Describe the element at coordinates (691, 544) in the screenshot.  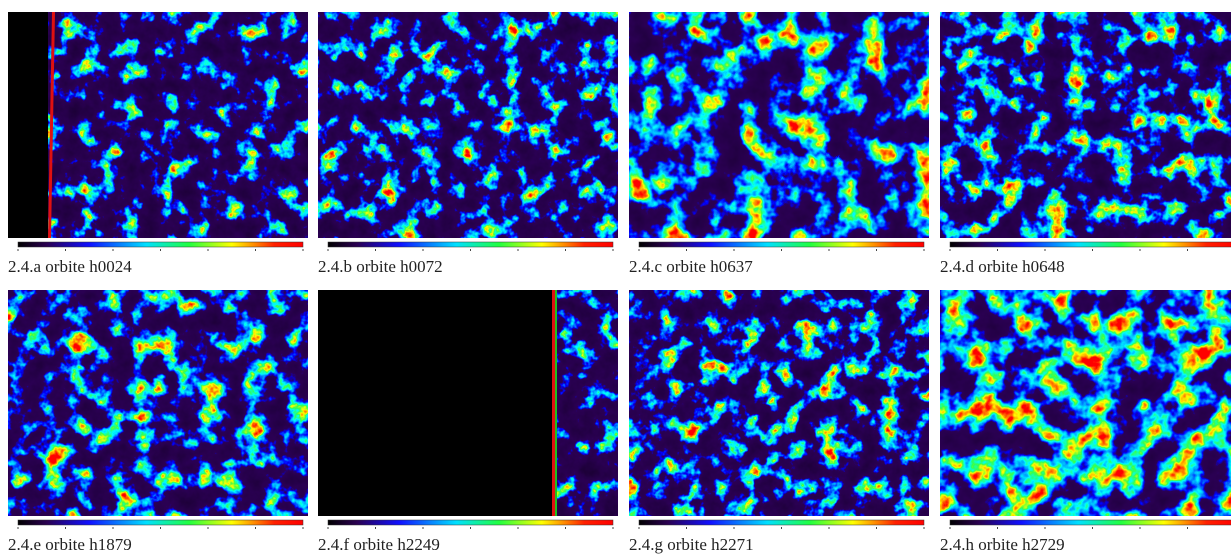
I see `caption: 2.4.g orbite h2271` at that location.